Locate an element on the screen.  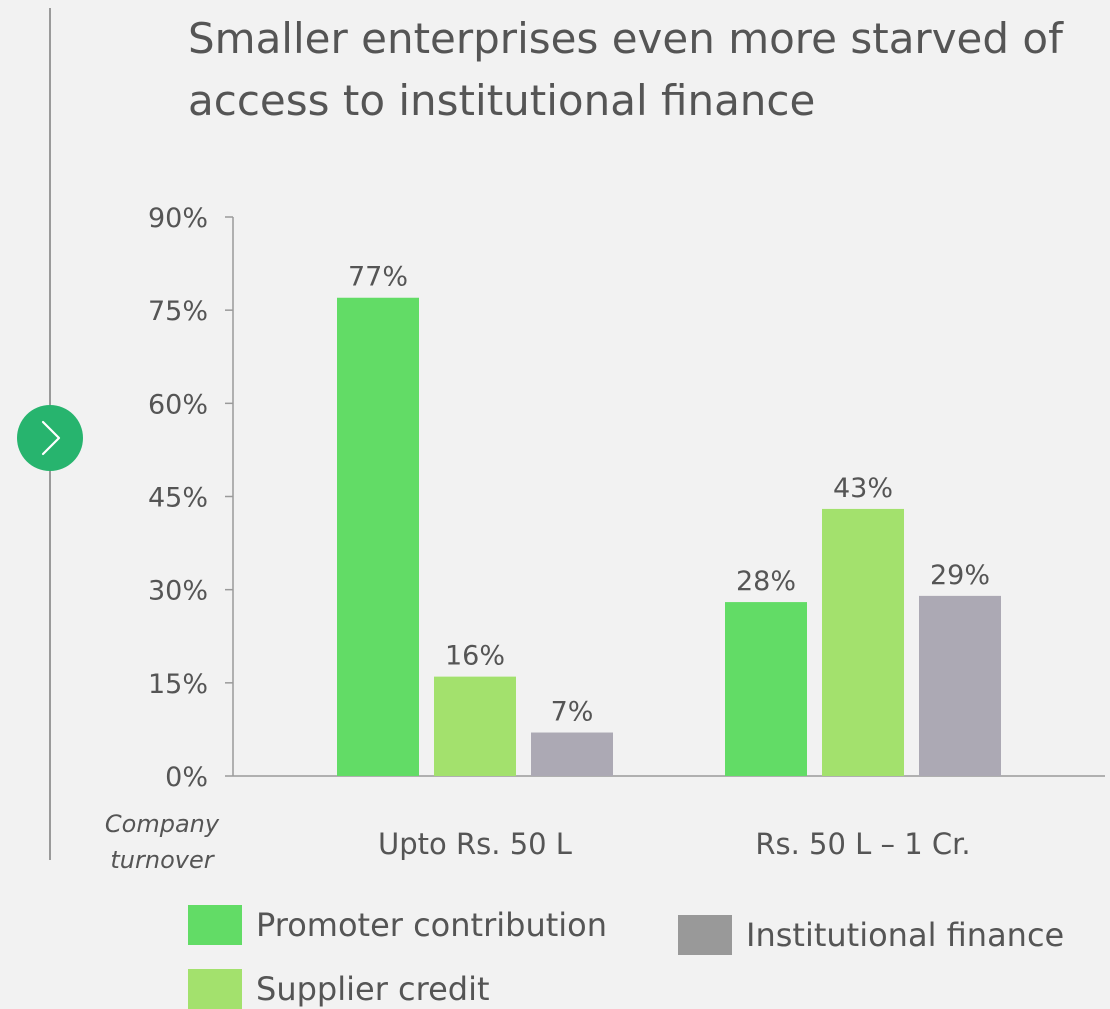
x-tick-label: Upto Rs. 50 L is located at coordinates (475, 844).